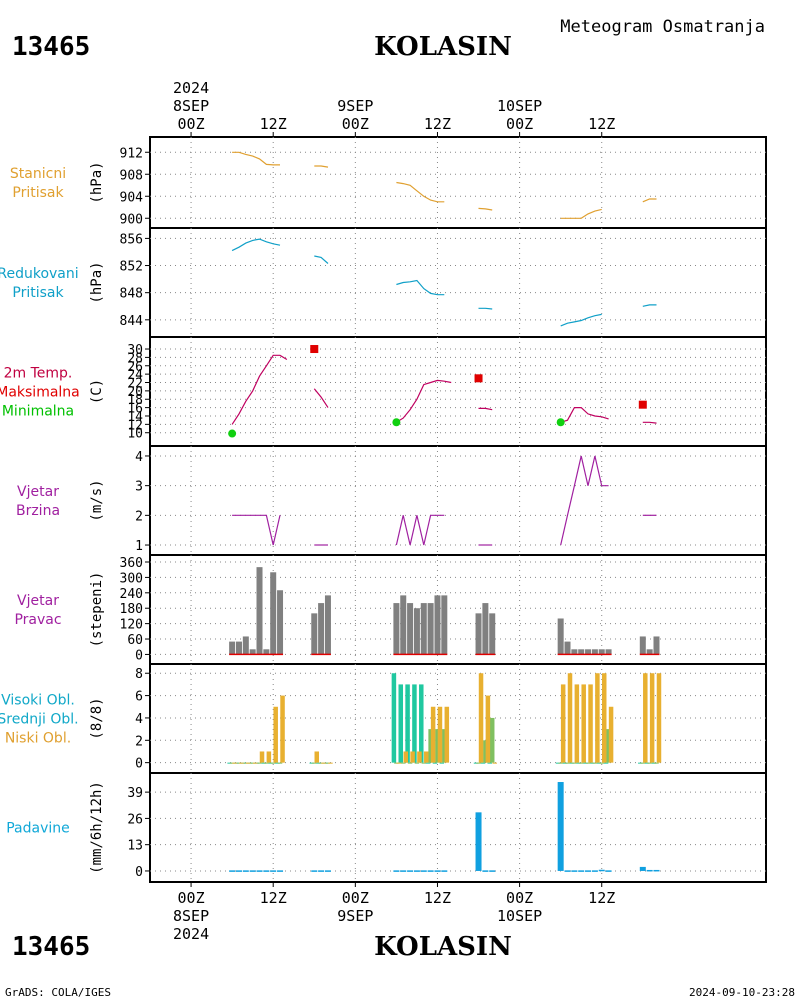 The height and width of the screenshot is (1000, 800). Describe the element at coordinates (519, 124) in the screenshot. I see `time-tick-label-top: 00Z` at that location.